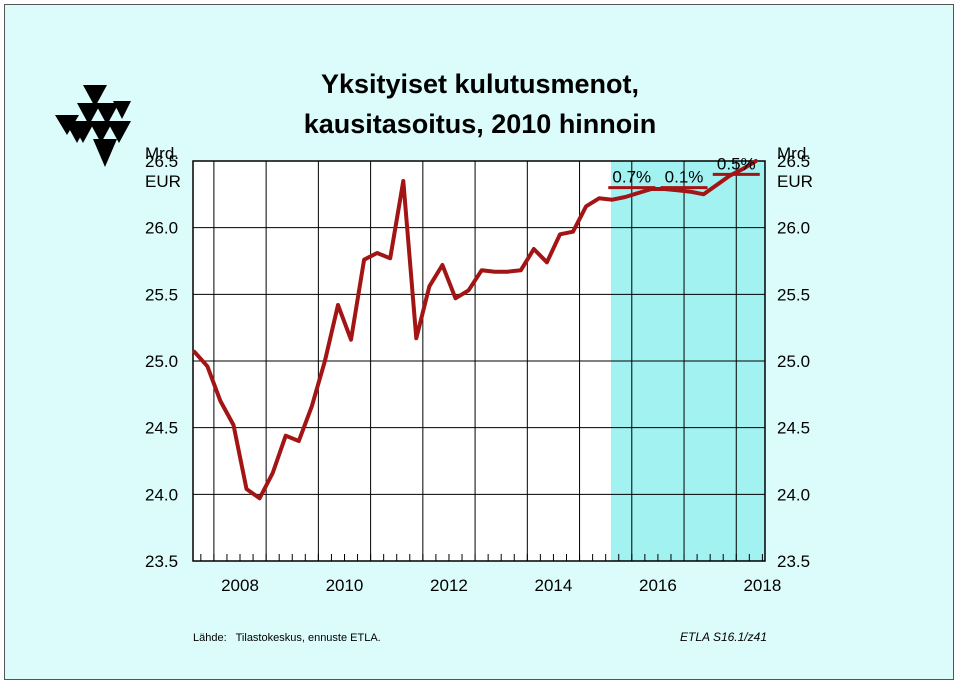 The width and height of the screenshot is (960, 682). What do you see at coordinates (161, 494) in the screenshot?
I see `y-tick-label-left: 24.0` at bounding box center [161, 494].